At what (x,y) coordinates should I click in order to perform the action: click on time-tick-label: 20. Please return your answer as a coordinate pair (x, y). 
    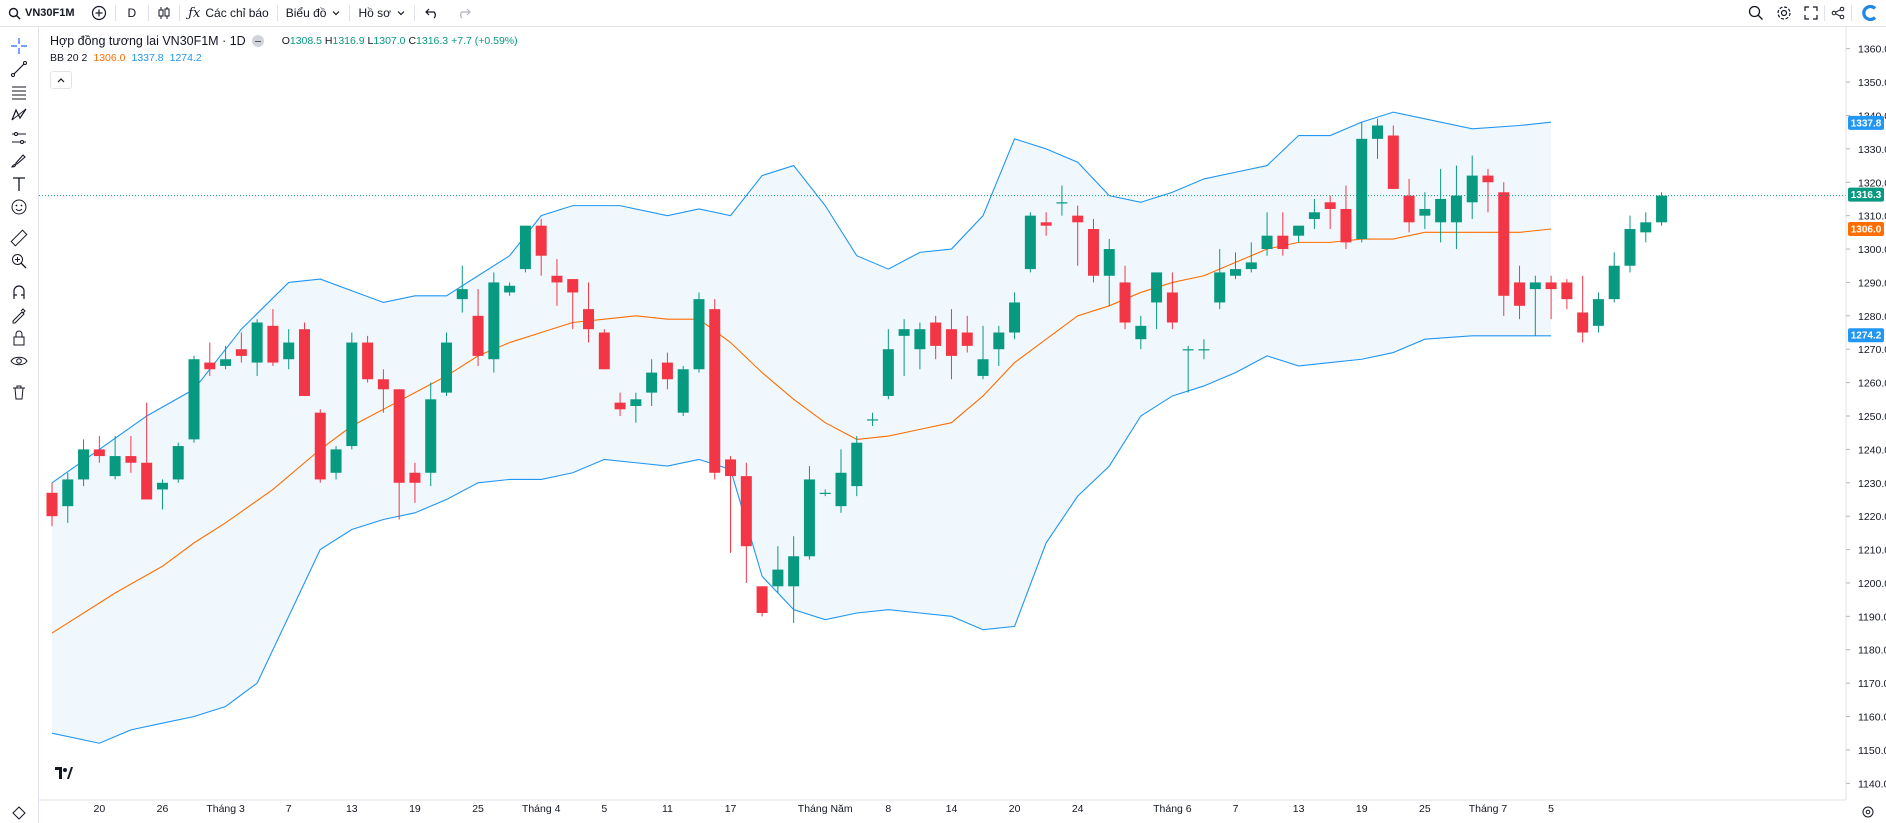
    Looking at the image, I should click on (1015, 809).